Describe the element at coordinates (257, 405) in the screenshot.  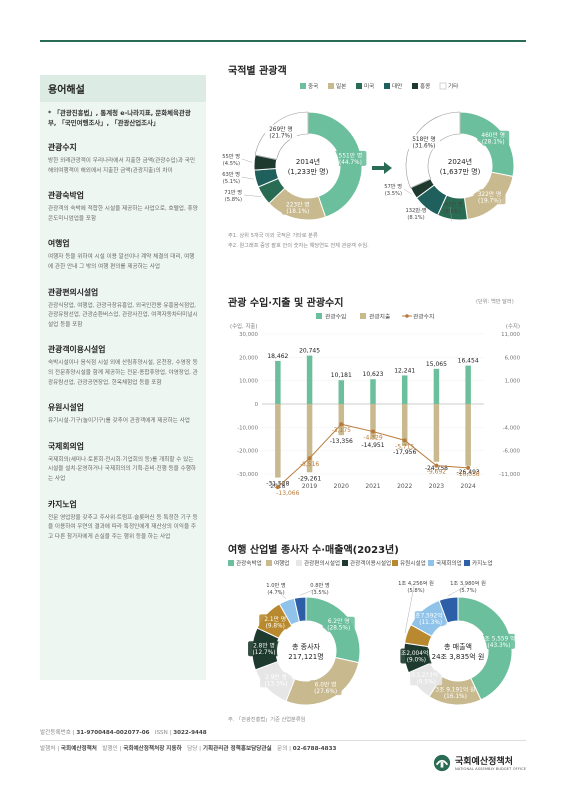
I see `y-tick: 0` at that location.